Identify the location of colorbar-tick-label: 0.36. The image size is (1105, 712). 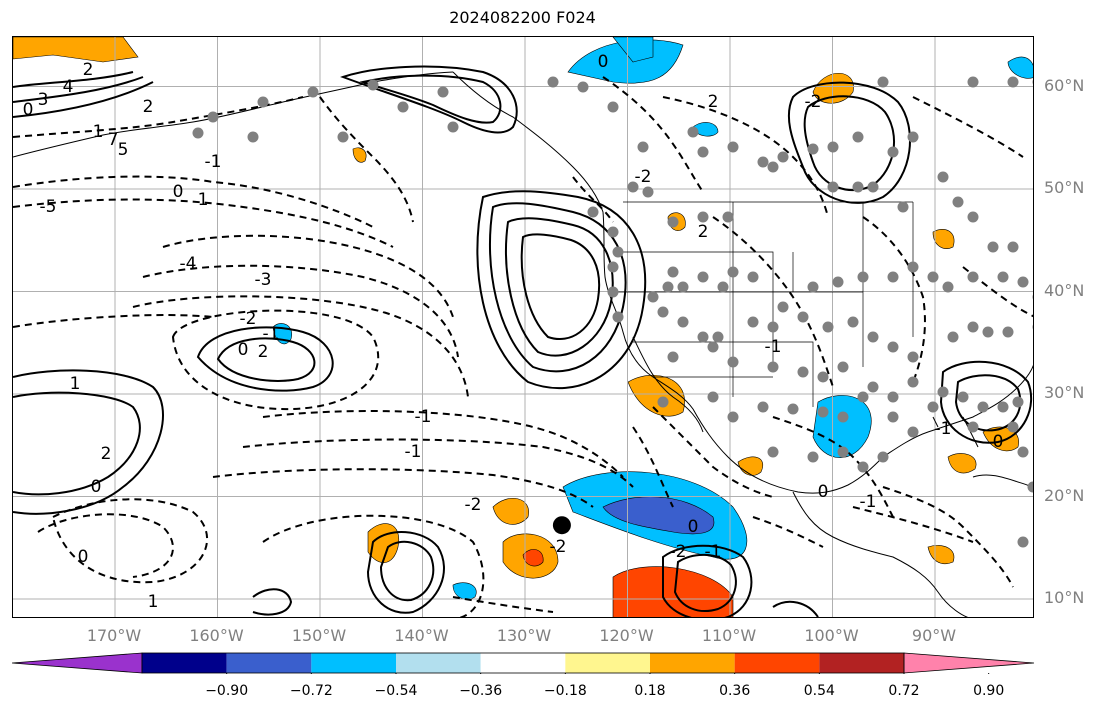
(735, 691).